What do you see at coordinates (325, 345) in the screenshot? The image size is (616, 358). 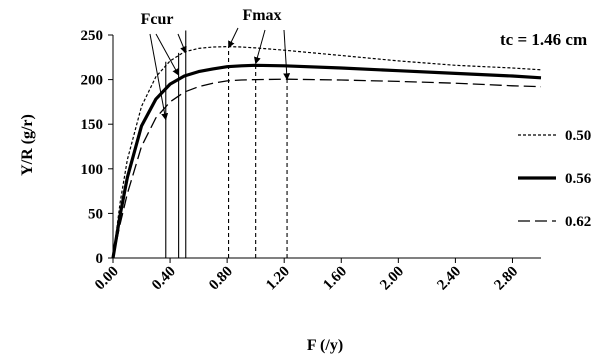 I see `x-axis-title: F (/y)` at bounding box center [325, 345].